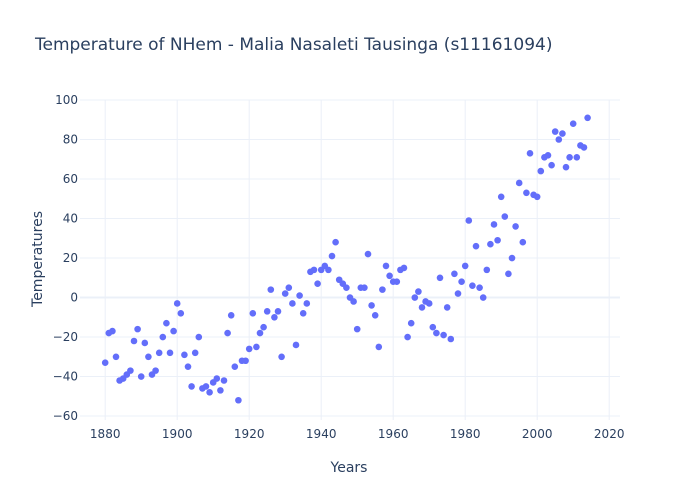  What do you see at coordinates (38, 259) in the screenshot?
I see `y-axis-title: Temperatures` at bounding box center [38, 259].